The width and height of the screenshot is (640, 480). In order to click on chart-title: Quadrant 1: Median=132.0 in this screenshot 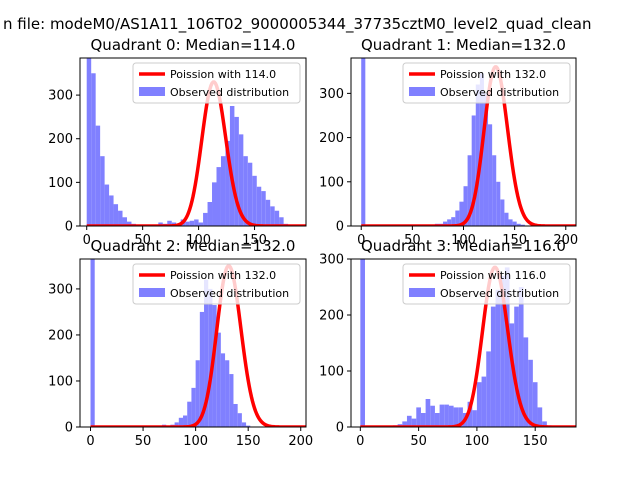, I will do `click(463, 45)`.